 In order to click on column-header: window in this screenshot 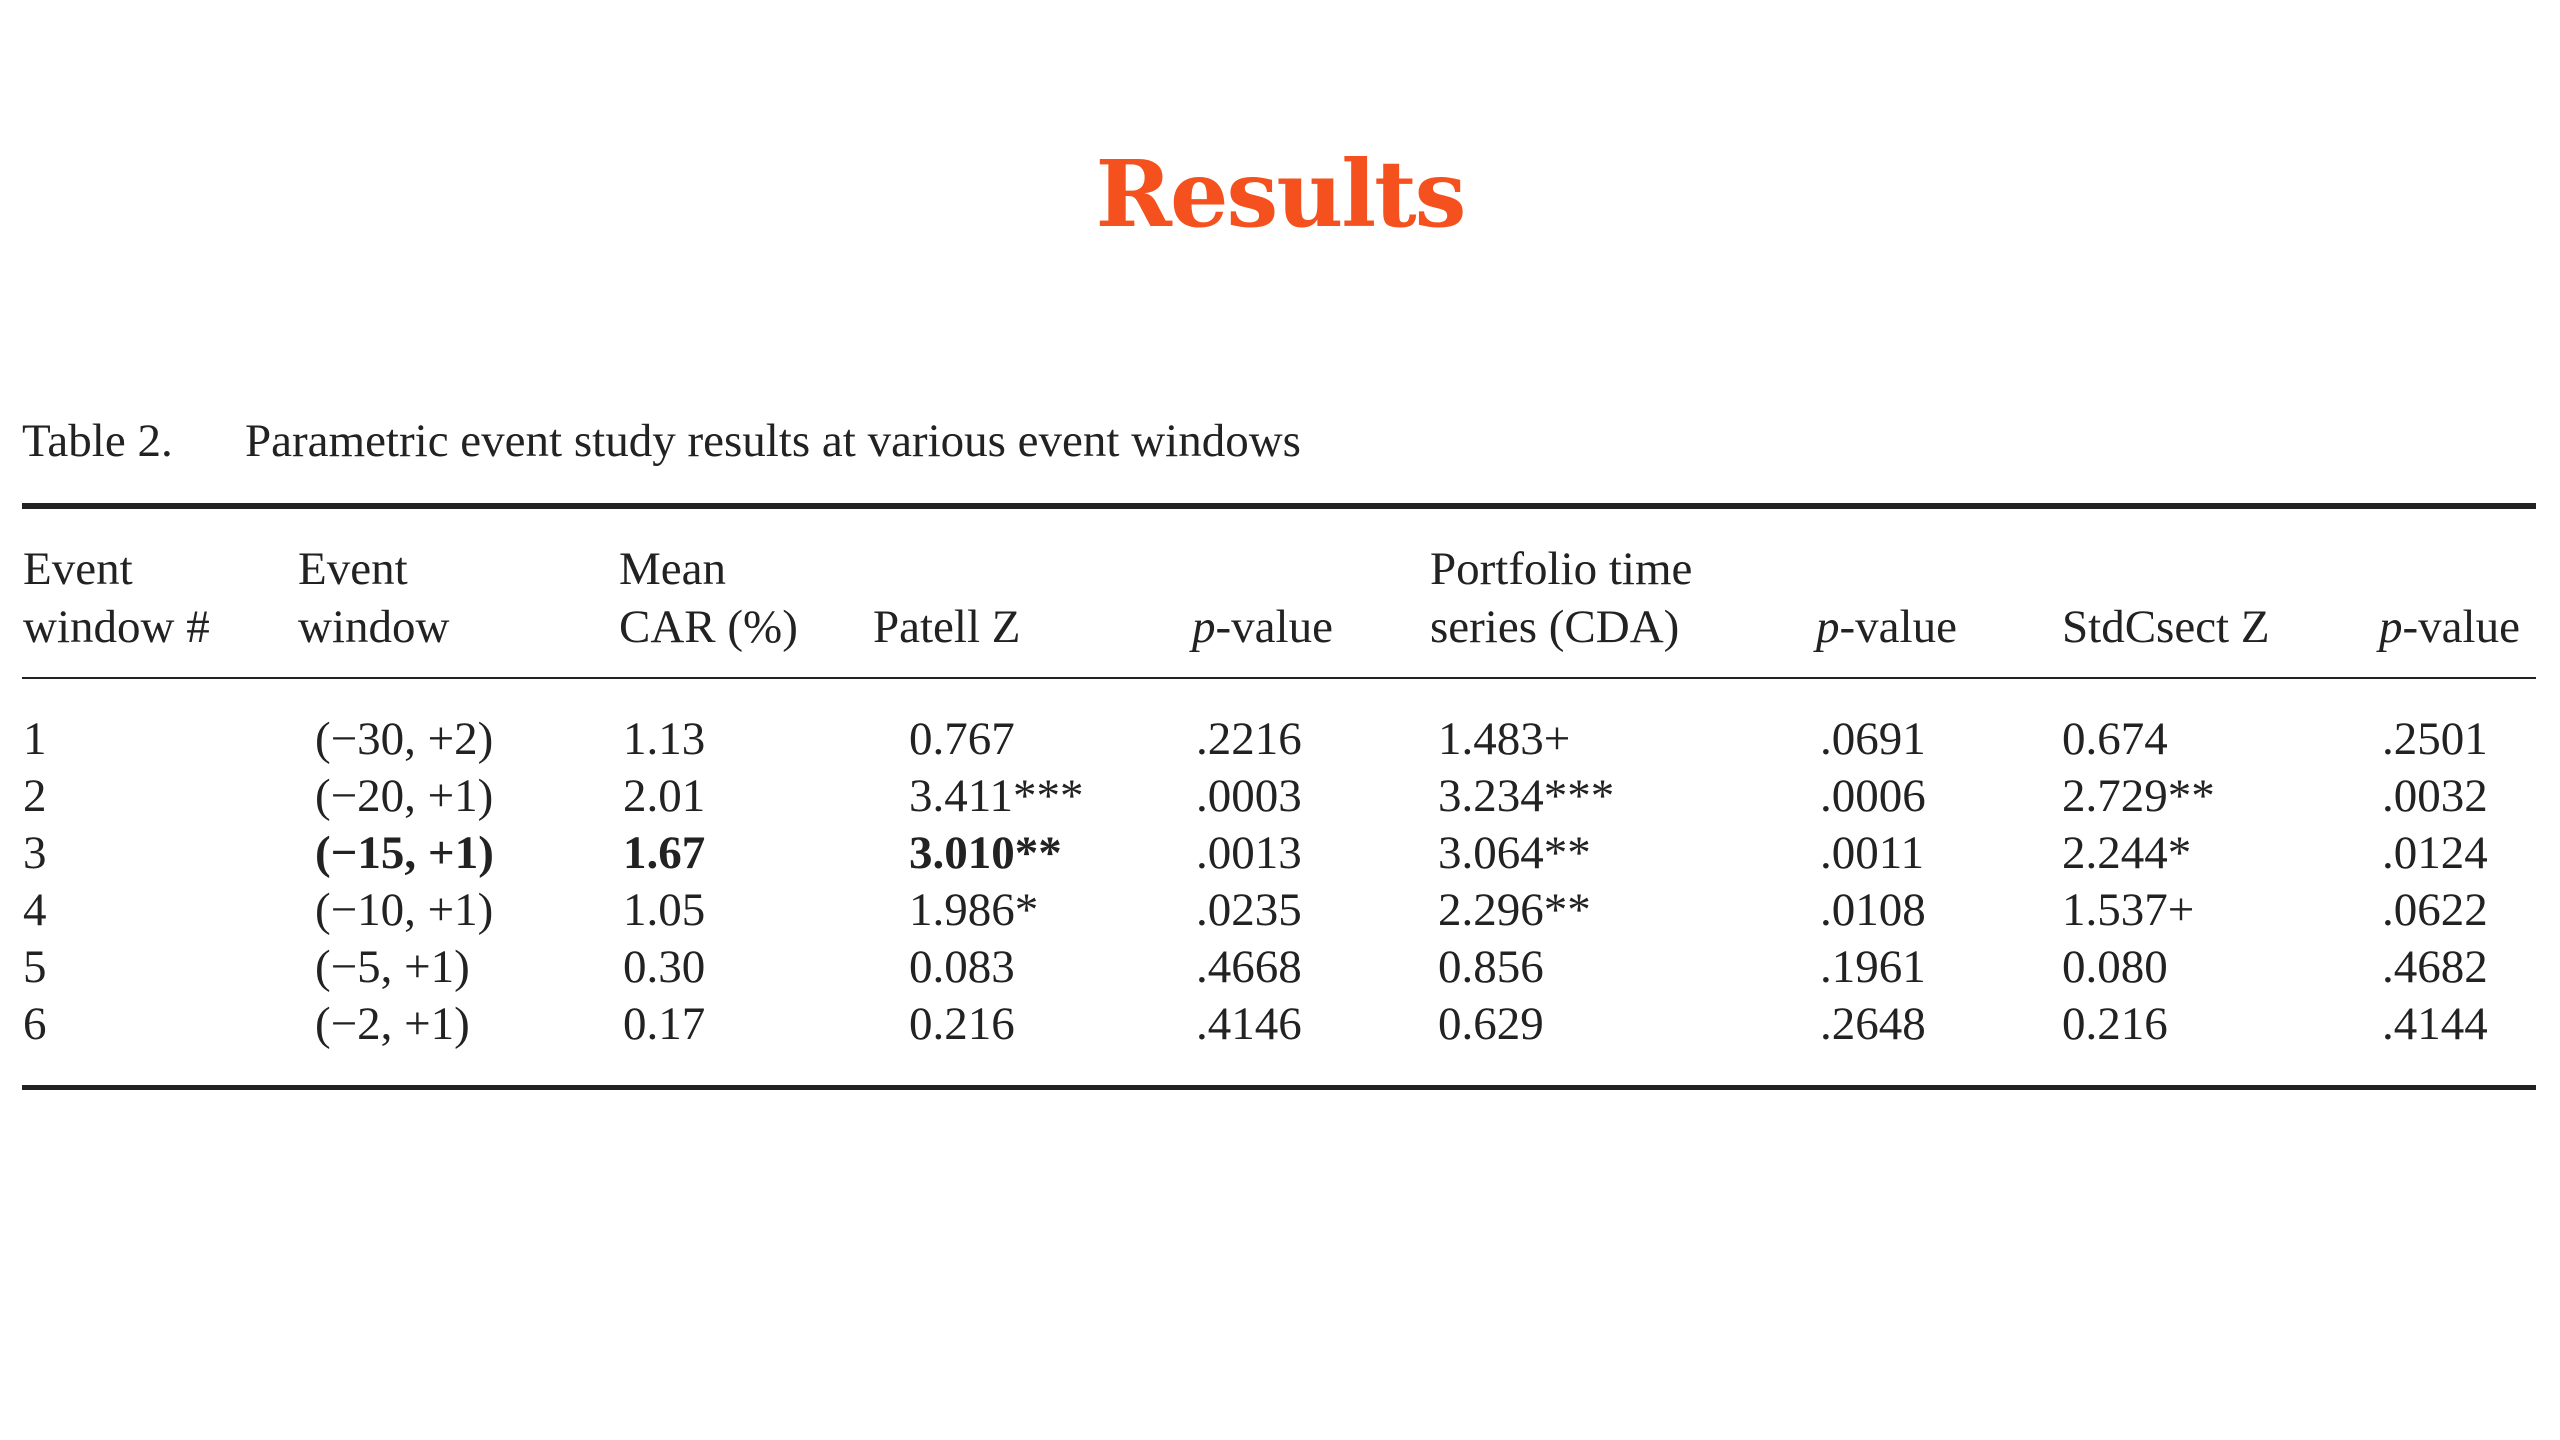, I will do `click(374, 627)`.